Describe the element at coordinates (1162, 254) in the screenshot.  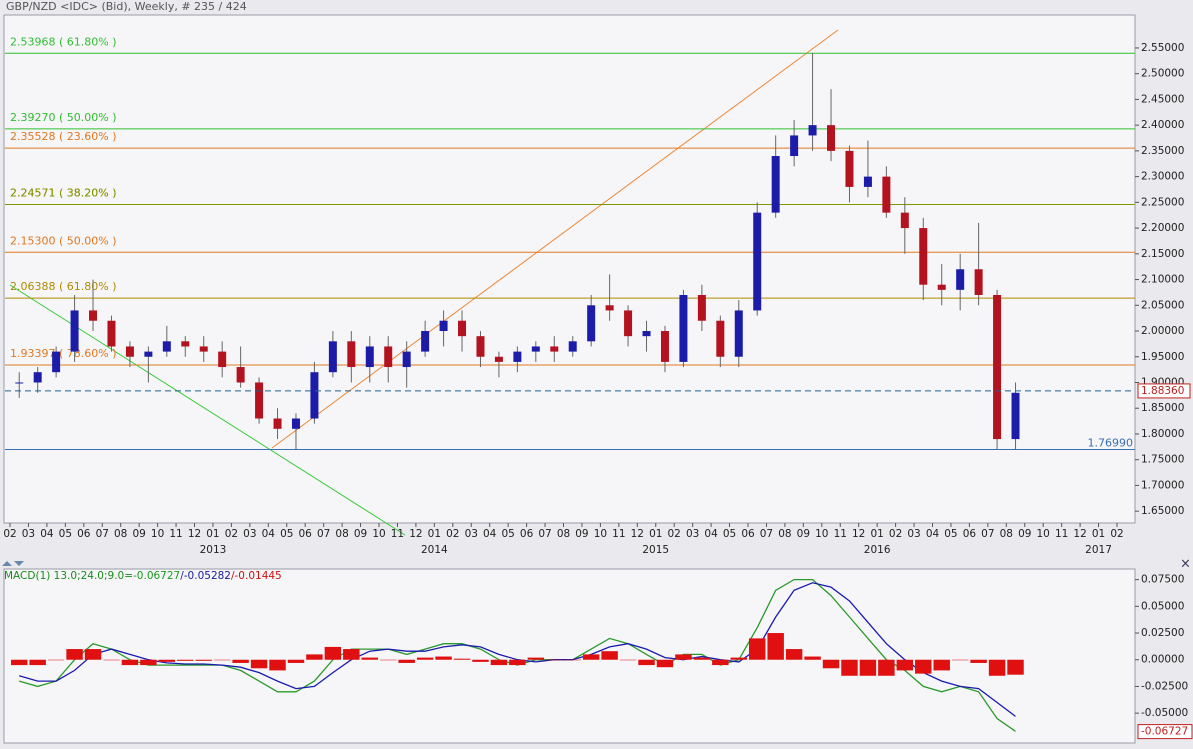
I see `y-tick-label: 2.15000` at that location.